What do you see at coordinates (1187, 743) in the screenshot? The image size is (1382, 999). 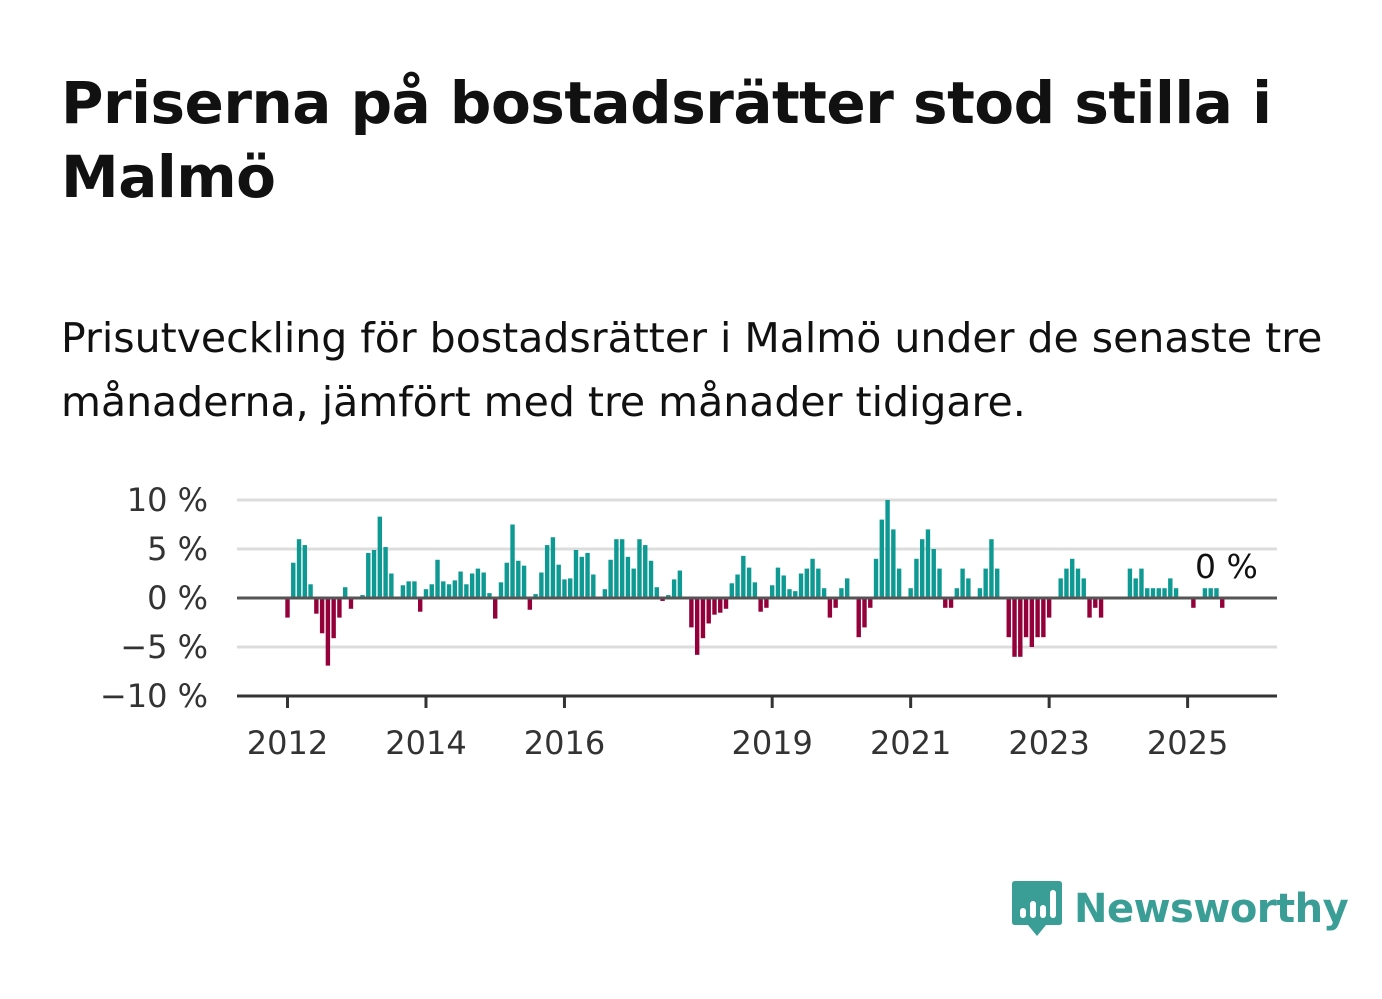 I see `x-tick-label: 2025` at bounding box center [1187, 743].